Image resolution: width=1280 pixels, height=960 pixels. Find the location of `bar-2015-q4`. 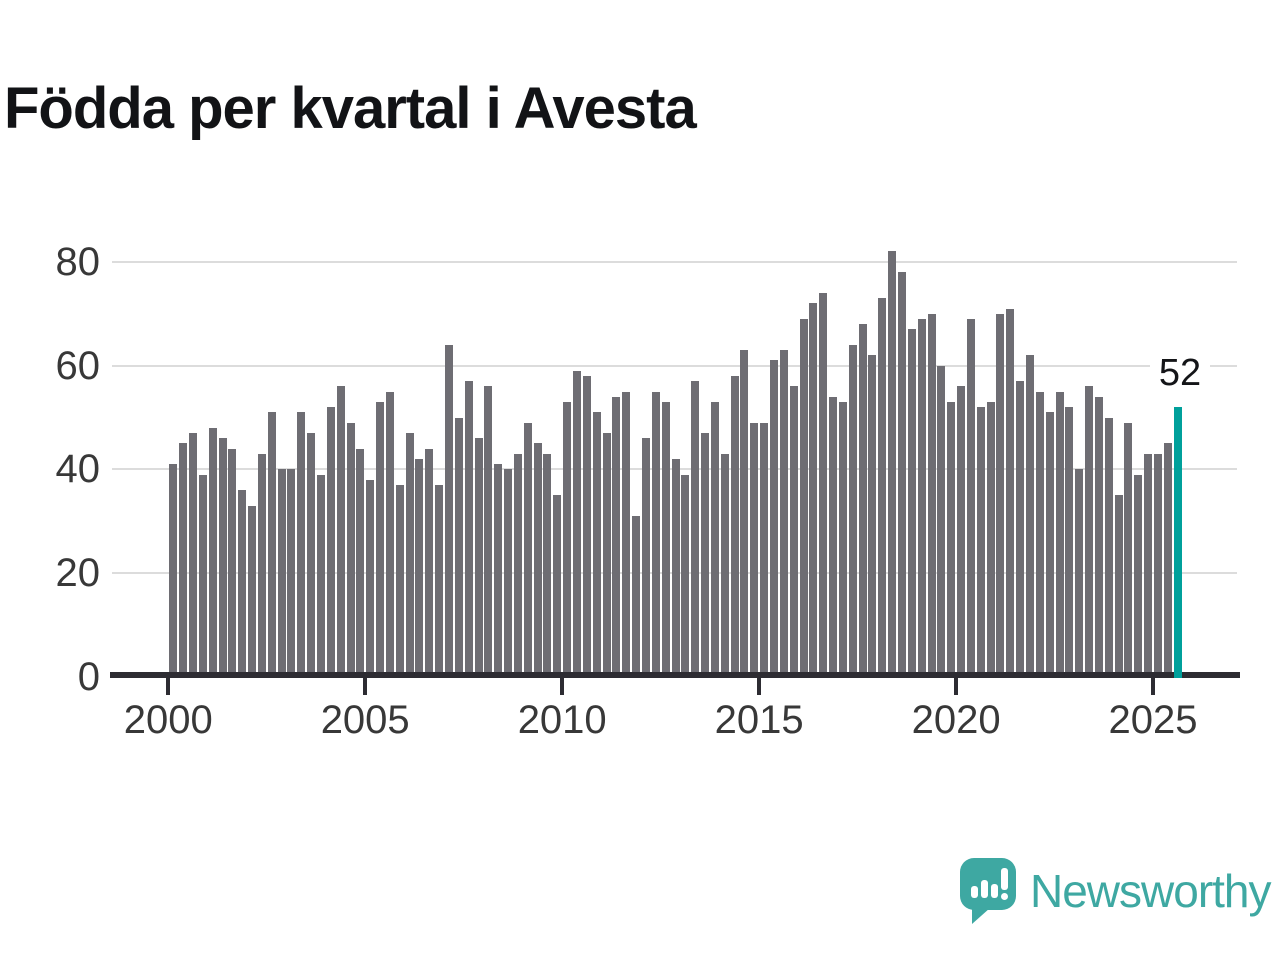

bar-2015-q4 is located at coordinates (793, 531).